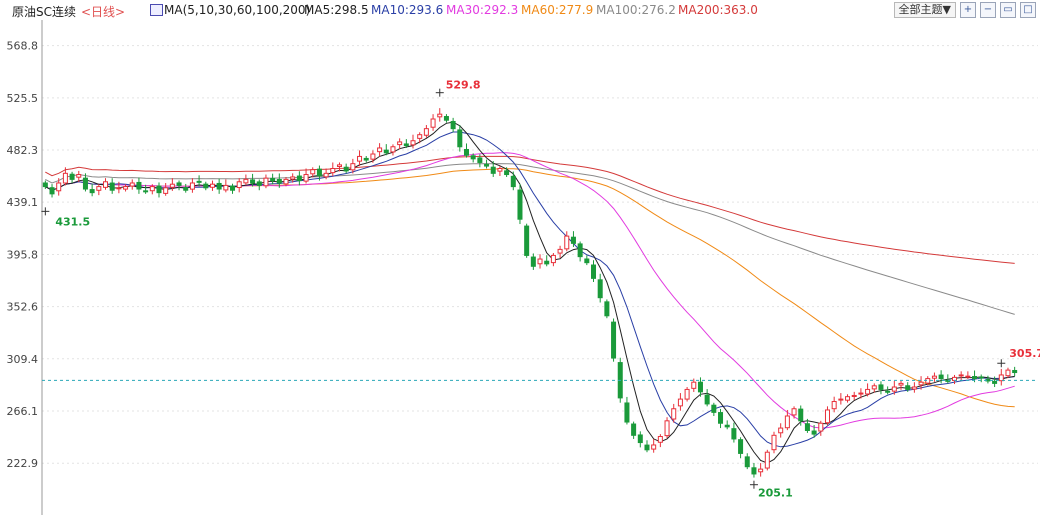 The height and width of the screenshot is (521, 1040). I want to click on y-tick-label: 395.8, so click(23, 254).